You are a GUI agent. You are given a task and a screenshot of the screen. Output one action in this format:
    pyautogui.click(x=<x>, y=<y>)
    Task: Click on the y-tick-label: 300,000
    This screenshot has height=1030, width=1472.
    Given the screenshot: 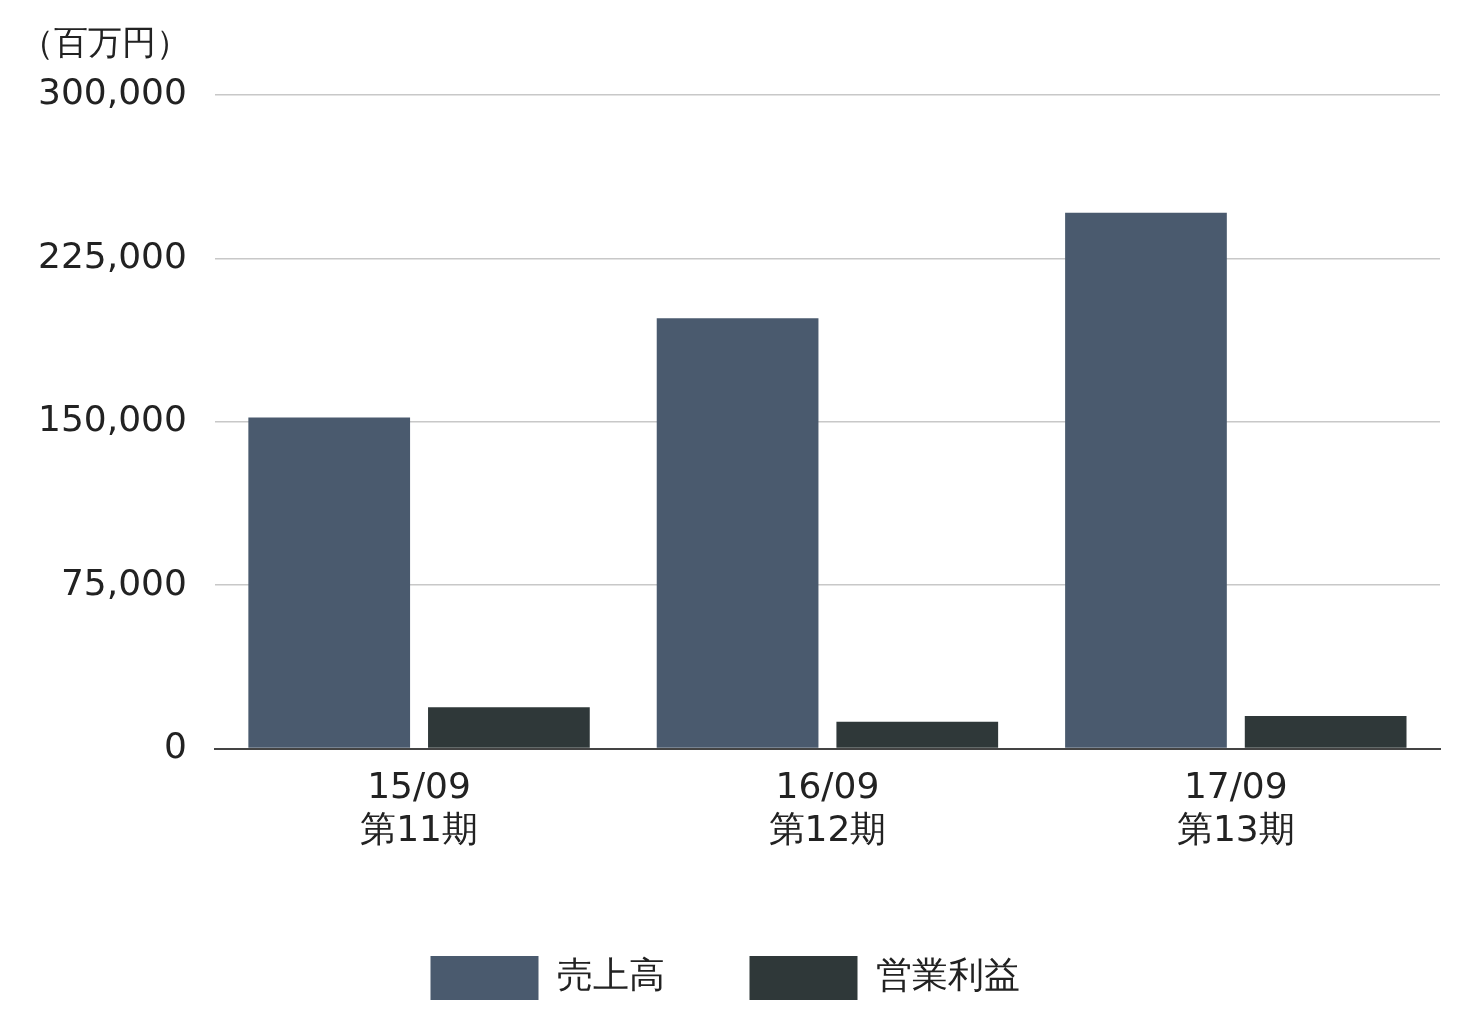 What is the action you would take?
    pyautogui.click(x=112, y=92)
    